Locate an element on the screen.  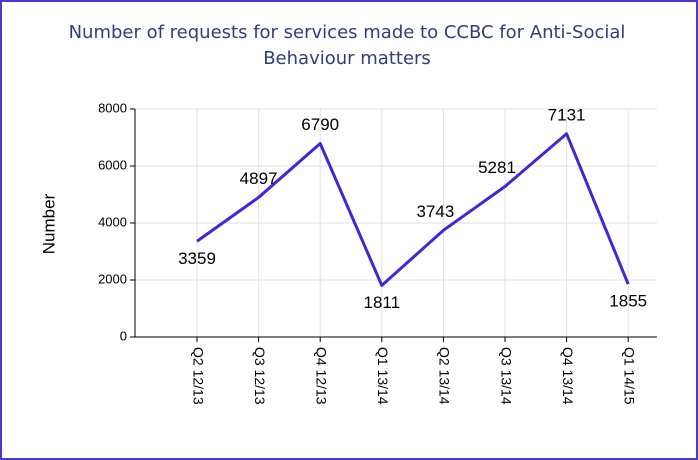
y-tick-label: 6000 is located at coordinates (112, 164).